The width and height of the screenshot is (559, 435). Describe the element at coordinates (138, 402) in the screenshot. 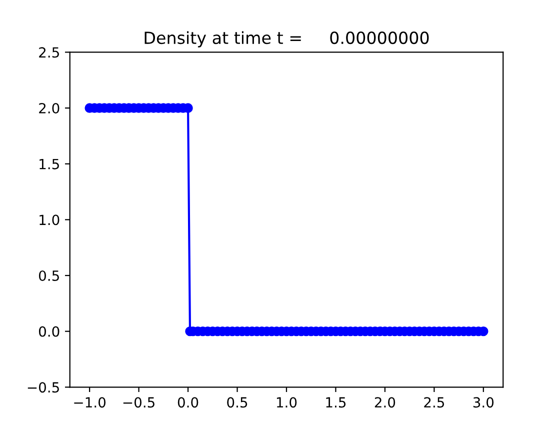

I see `x-tick-label: −0.5` at that location.